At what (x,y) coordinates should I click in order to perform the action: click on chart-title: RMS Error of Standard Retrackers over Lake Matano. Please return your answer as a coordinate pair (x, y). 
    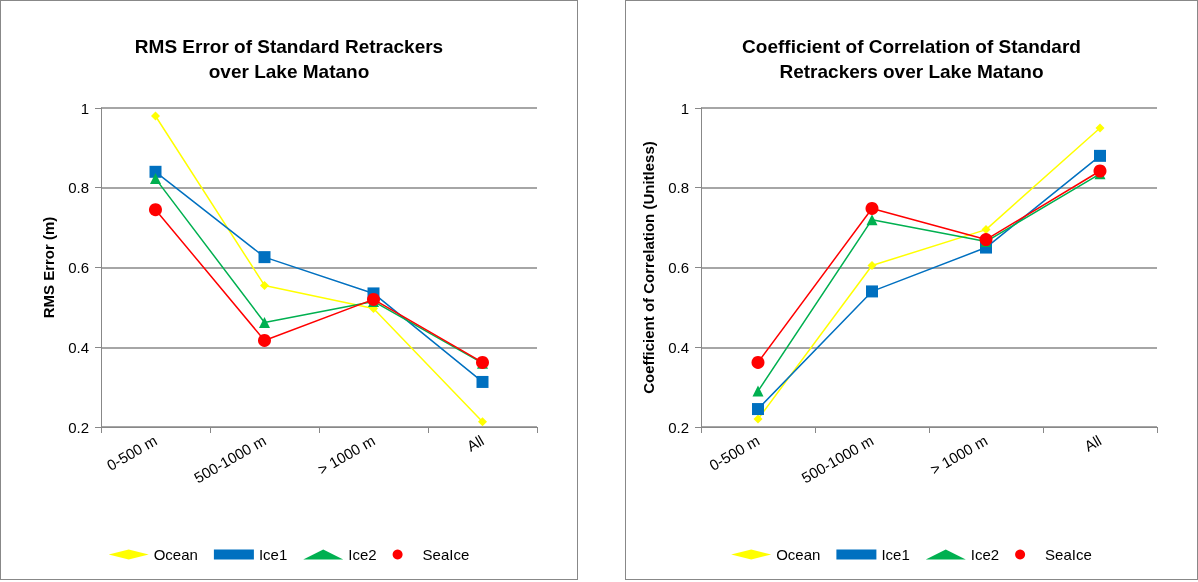
    Looking at the image, I should click on (289, 59).